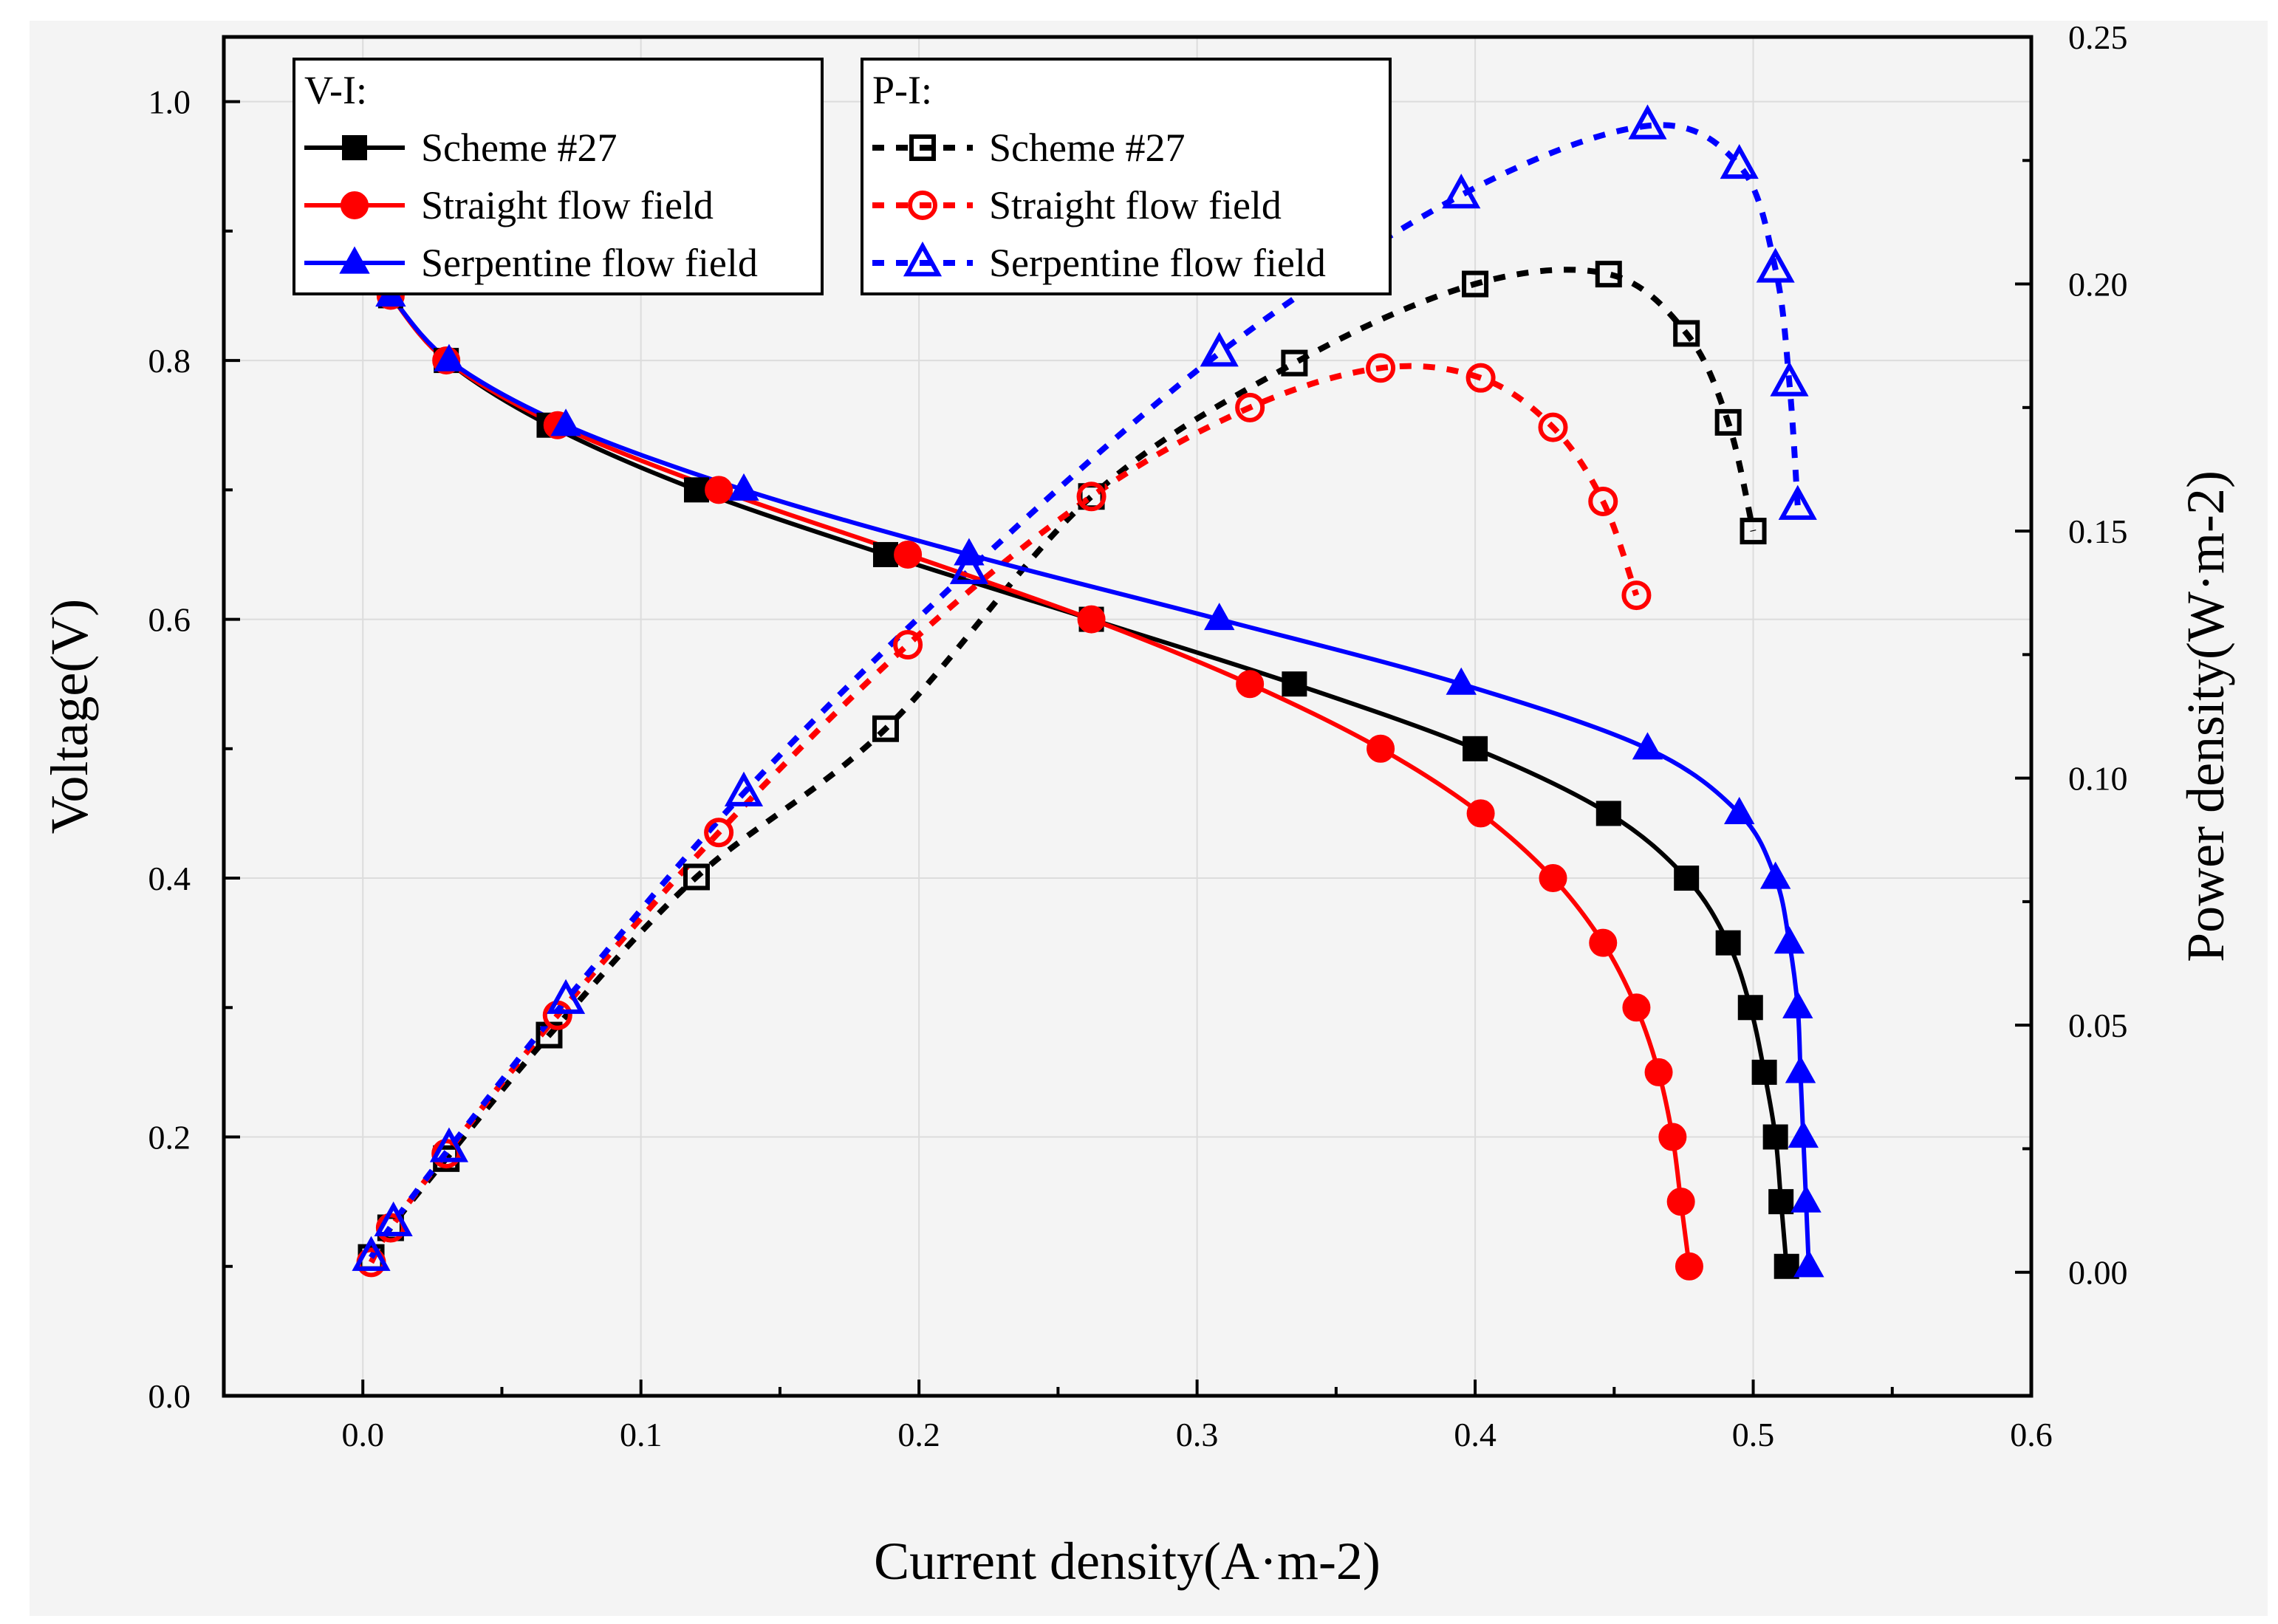 Image resolution: width=2278 pixels, height=1624 pixels. Describe the element at coordinates (519, 148) in the screenshot. I see `legend-vi-label-scheme-27: Scheme #27` at that location.